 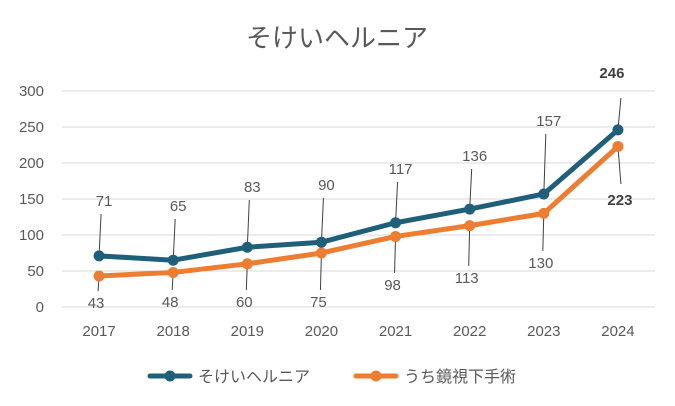 I want to click on data-label: 48, so click(x=170, y=302).